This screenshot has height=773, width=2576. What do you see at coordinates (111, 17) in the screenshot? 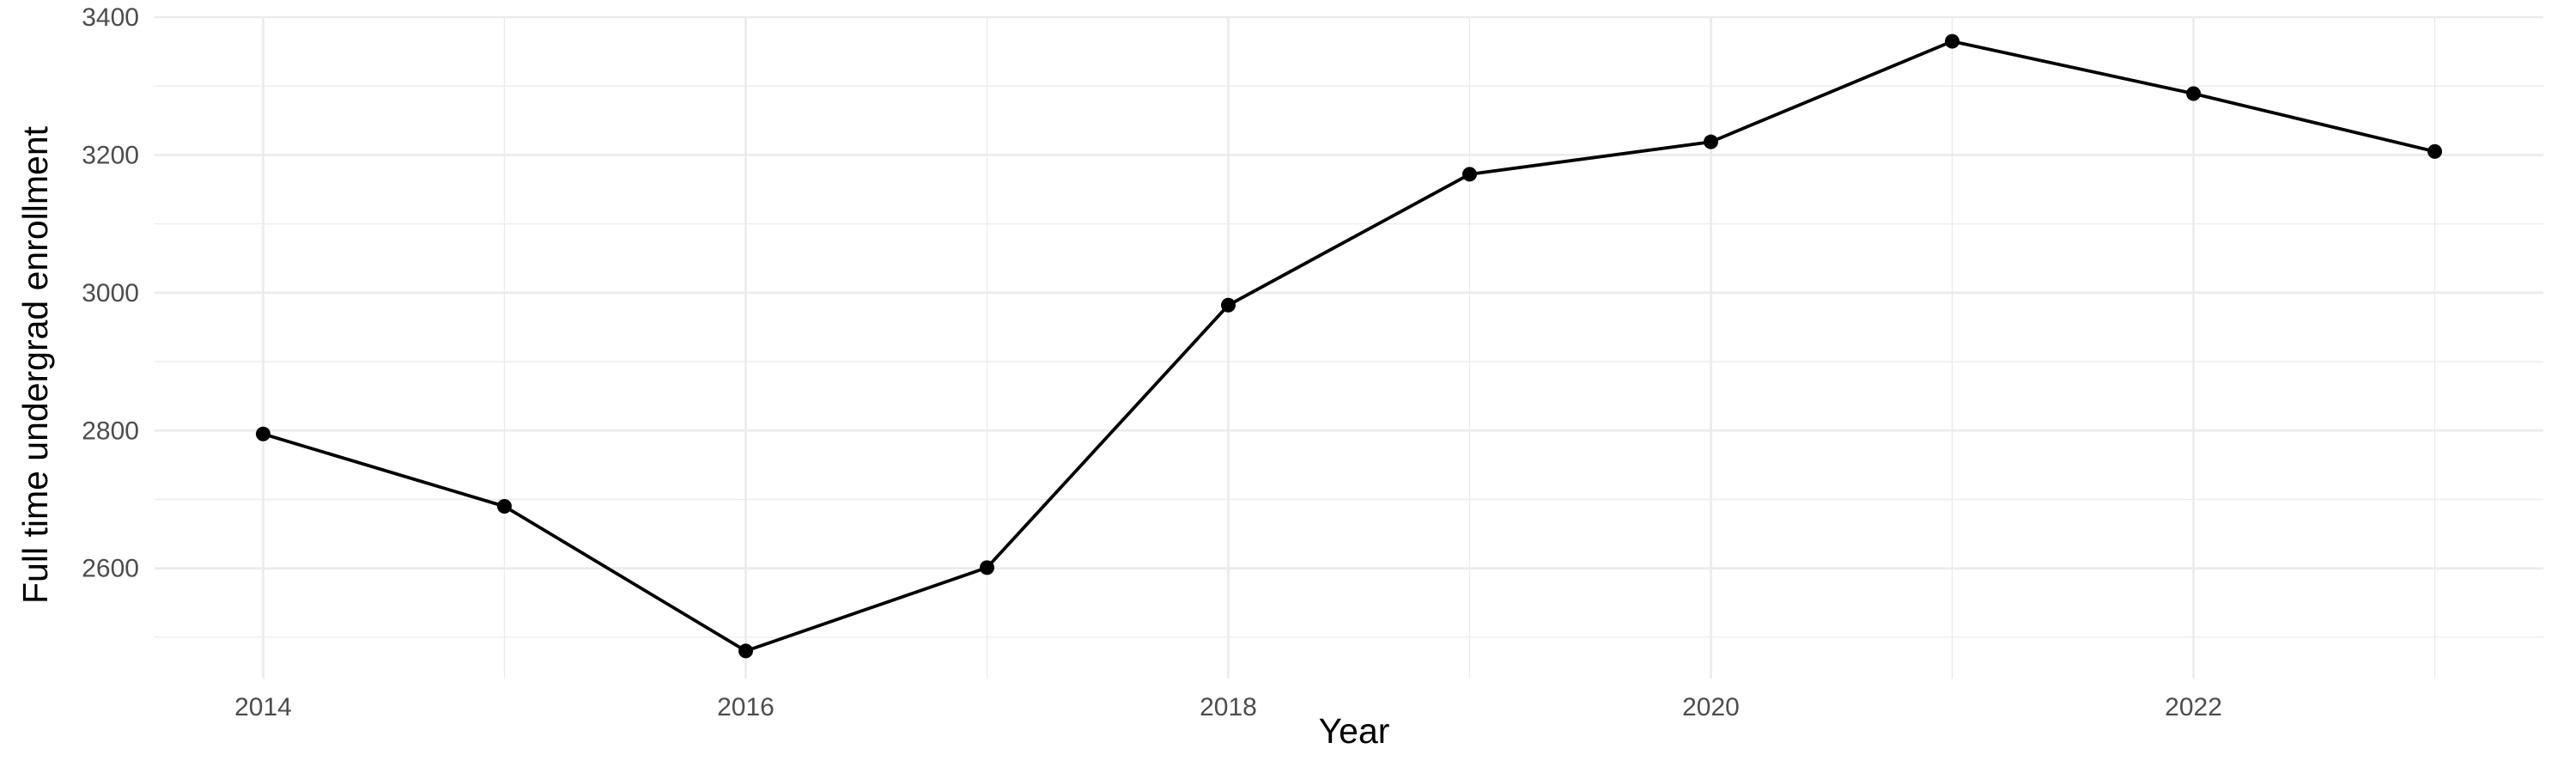
I see `y-tick-label: 3400` at bounding box center [111, 17].